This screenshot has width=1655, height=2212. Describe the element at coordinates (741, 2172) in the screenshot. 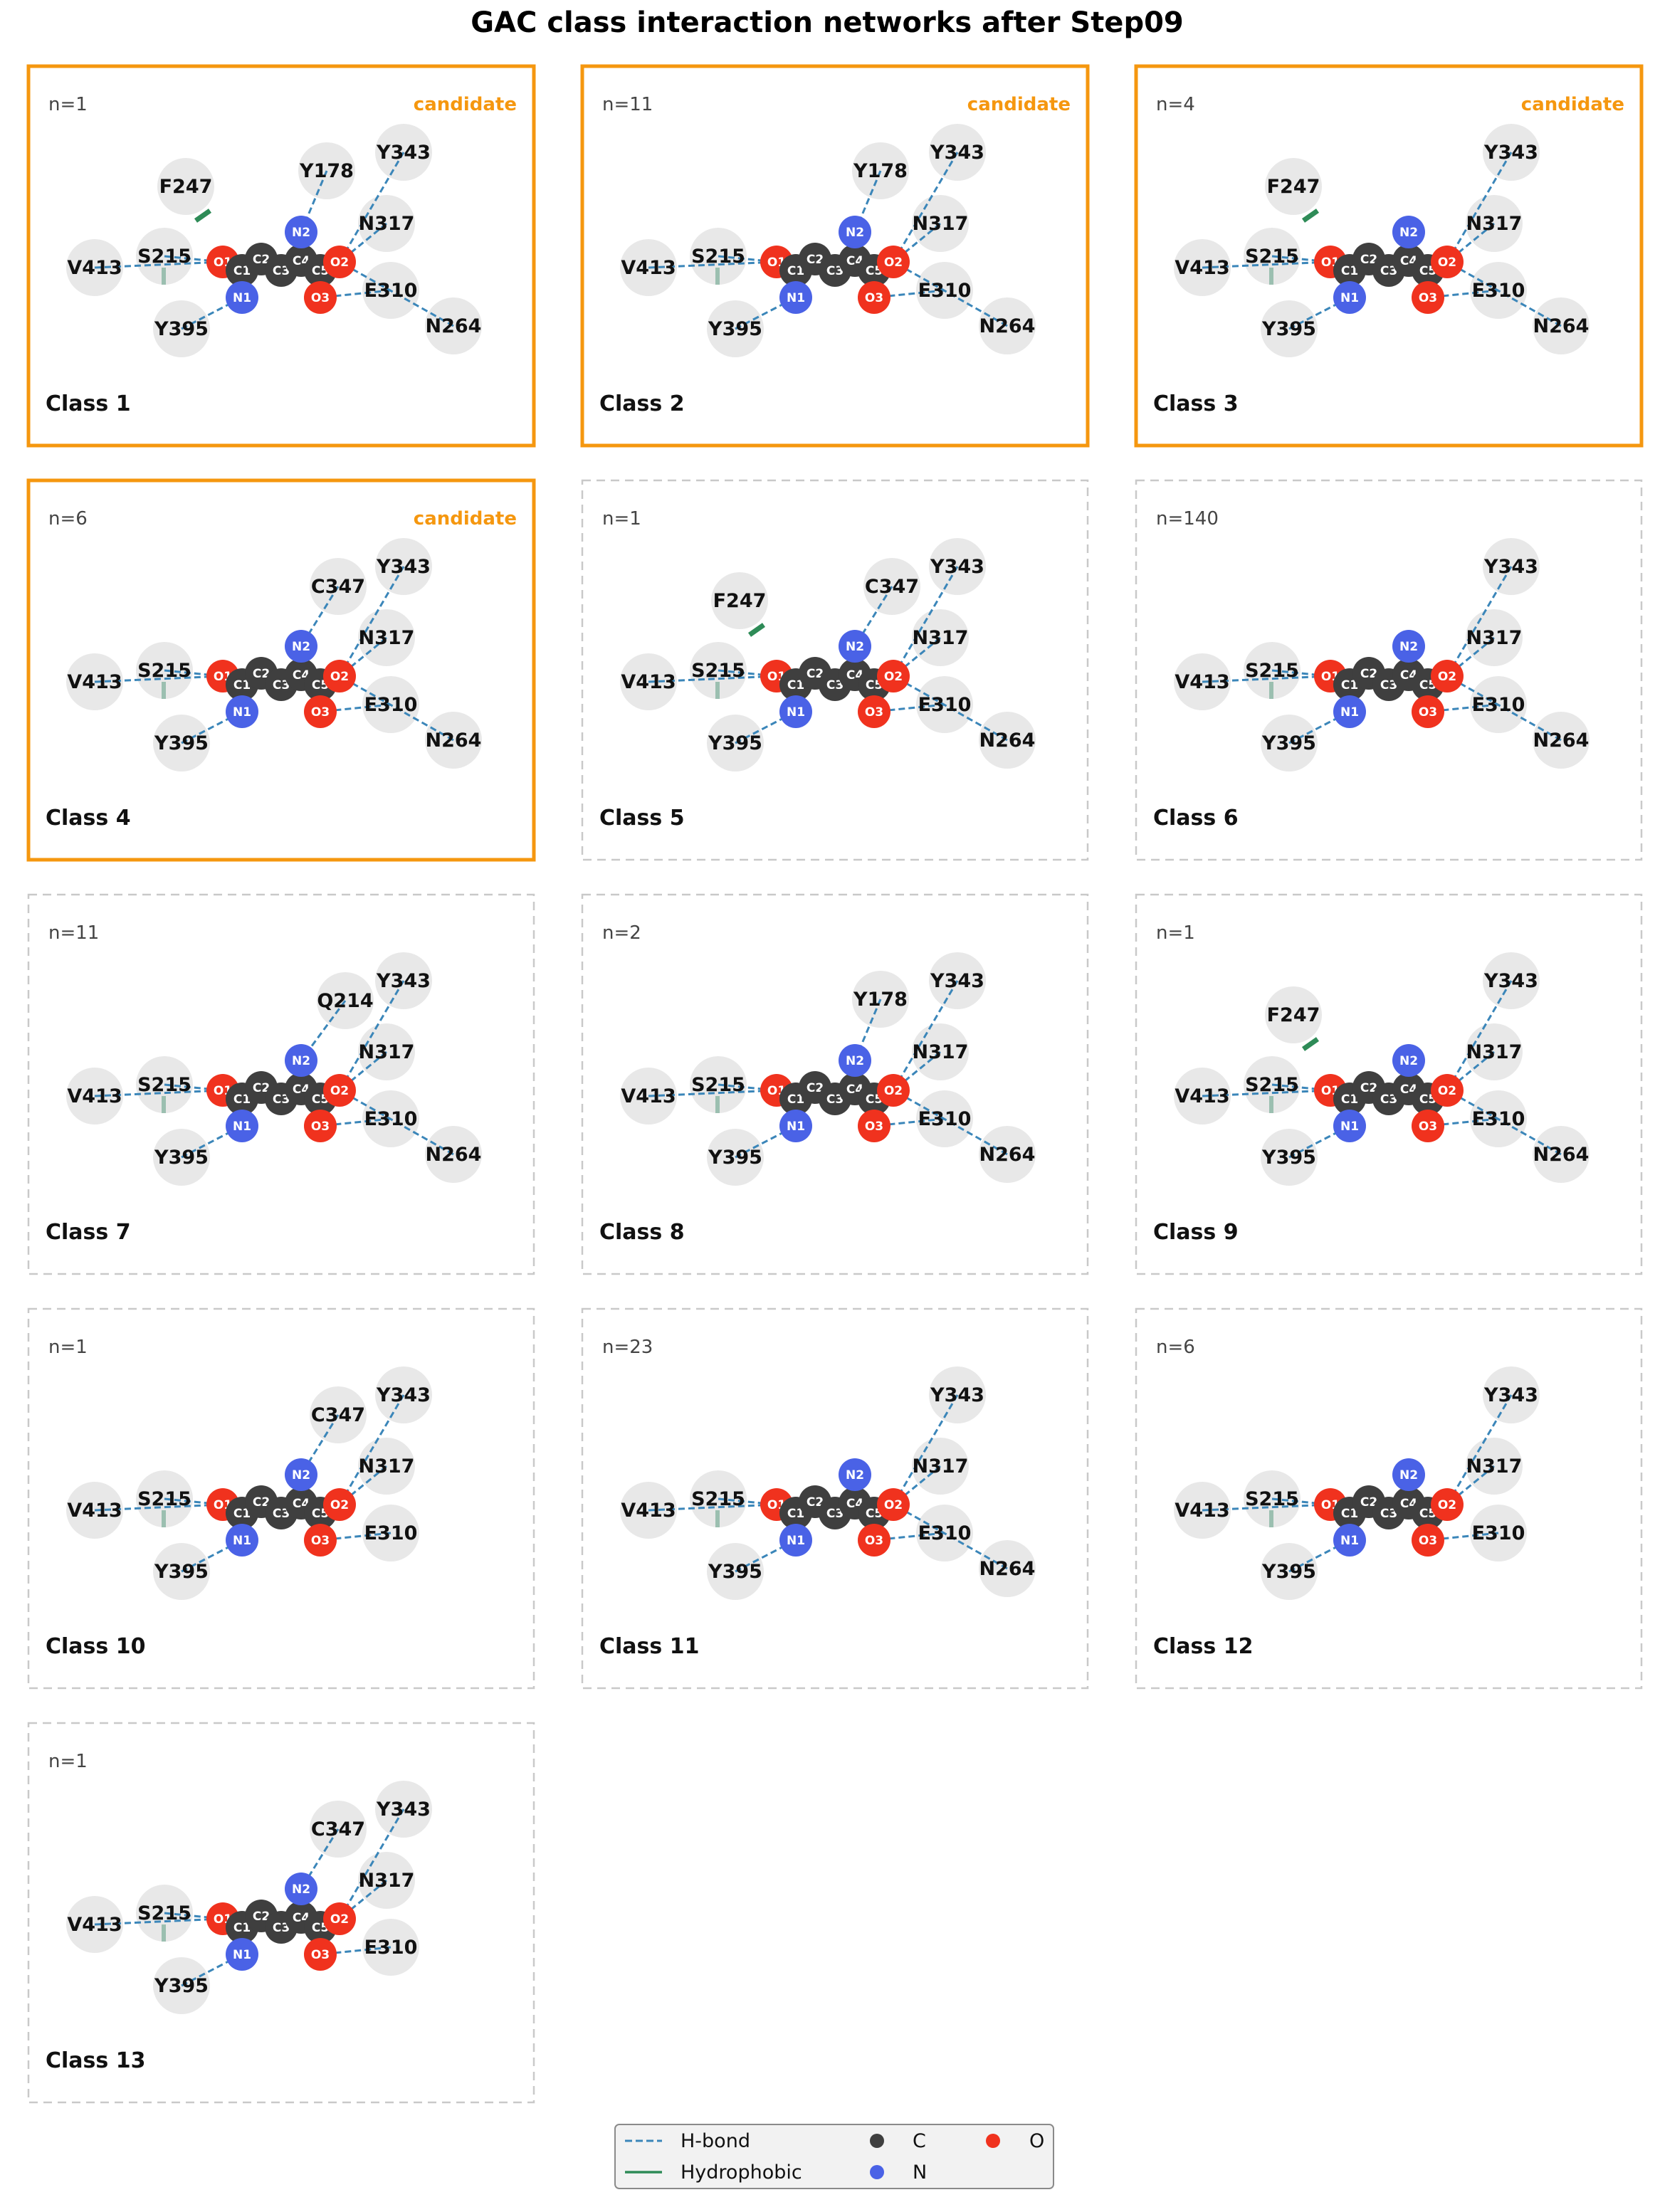

I see `legend-hydrophobic-label: Hydrophobic` at that location.